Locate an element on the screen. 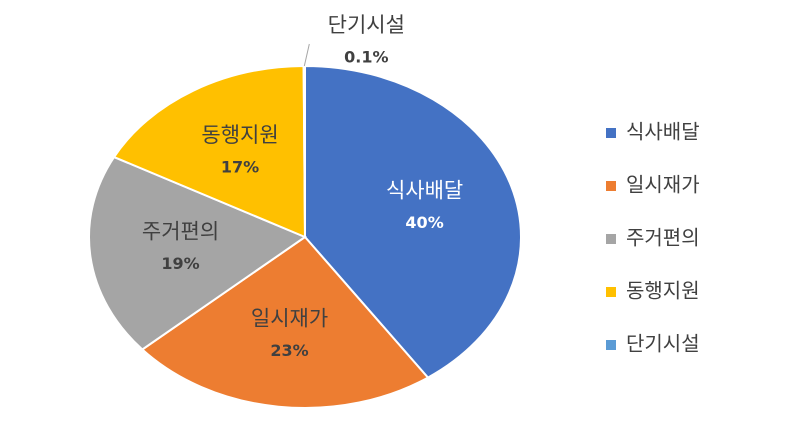 This screenshot has height=429, width=792. slice-value: 19% is located at coordinates (180, 263).